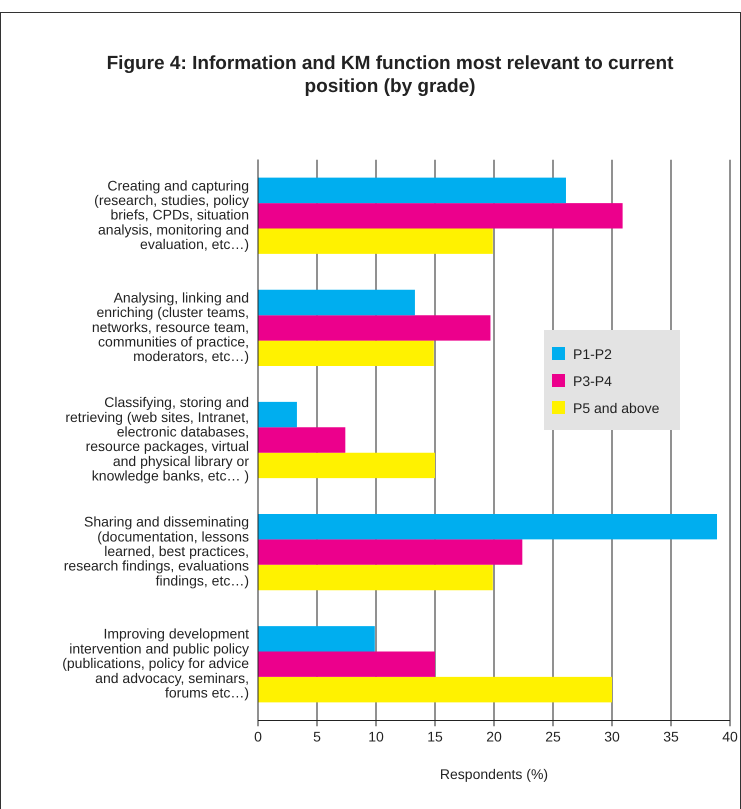 The image size is (741, 809). Describe the element at coordinates (171, 214) in the screenshot. I see `y-tick-label: Creating and capturing (research, studies, policy briefs, CPDs, situation analysis, monitoring and evaluation, etc…)` at that location.